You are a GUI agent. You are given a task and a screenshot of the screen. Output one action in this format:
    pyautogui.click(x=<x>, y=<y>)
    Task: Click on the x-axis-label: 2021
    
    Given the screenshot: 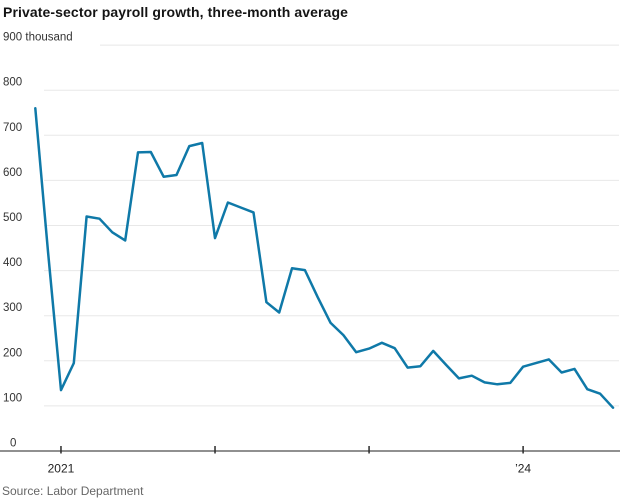 What is the action you would take?
    pyautogui.click(x=61, y=469)
    